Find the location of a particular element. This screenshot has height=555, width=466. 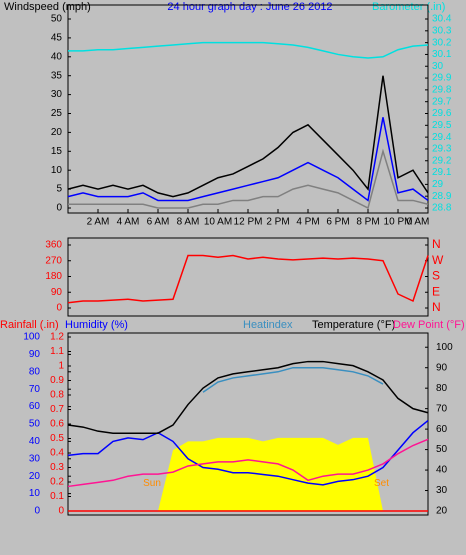

x-tick-label: 6 PM is located at coordinates (337, 222).